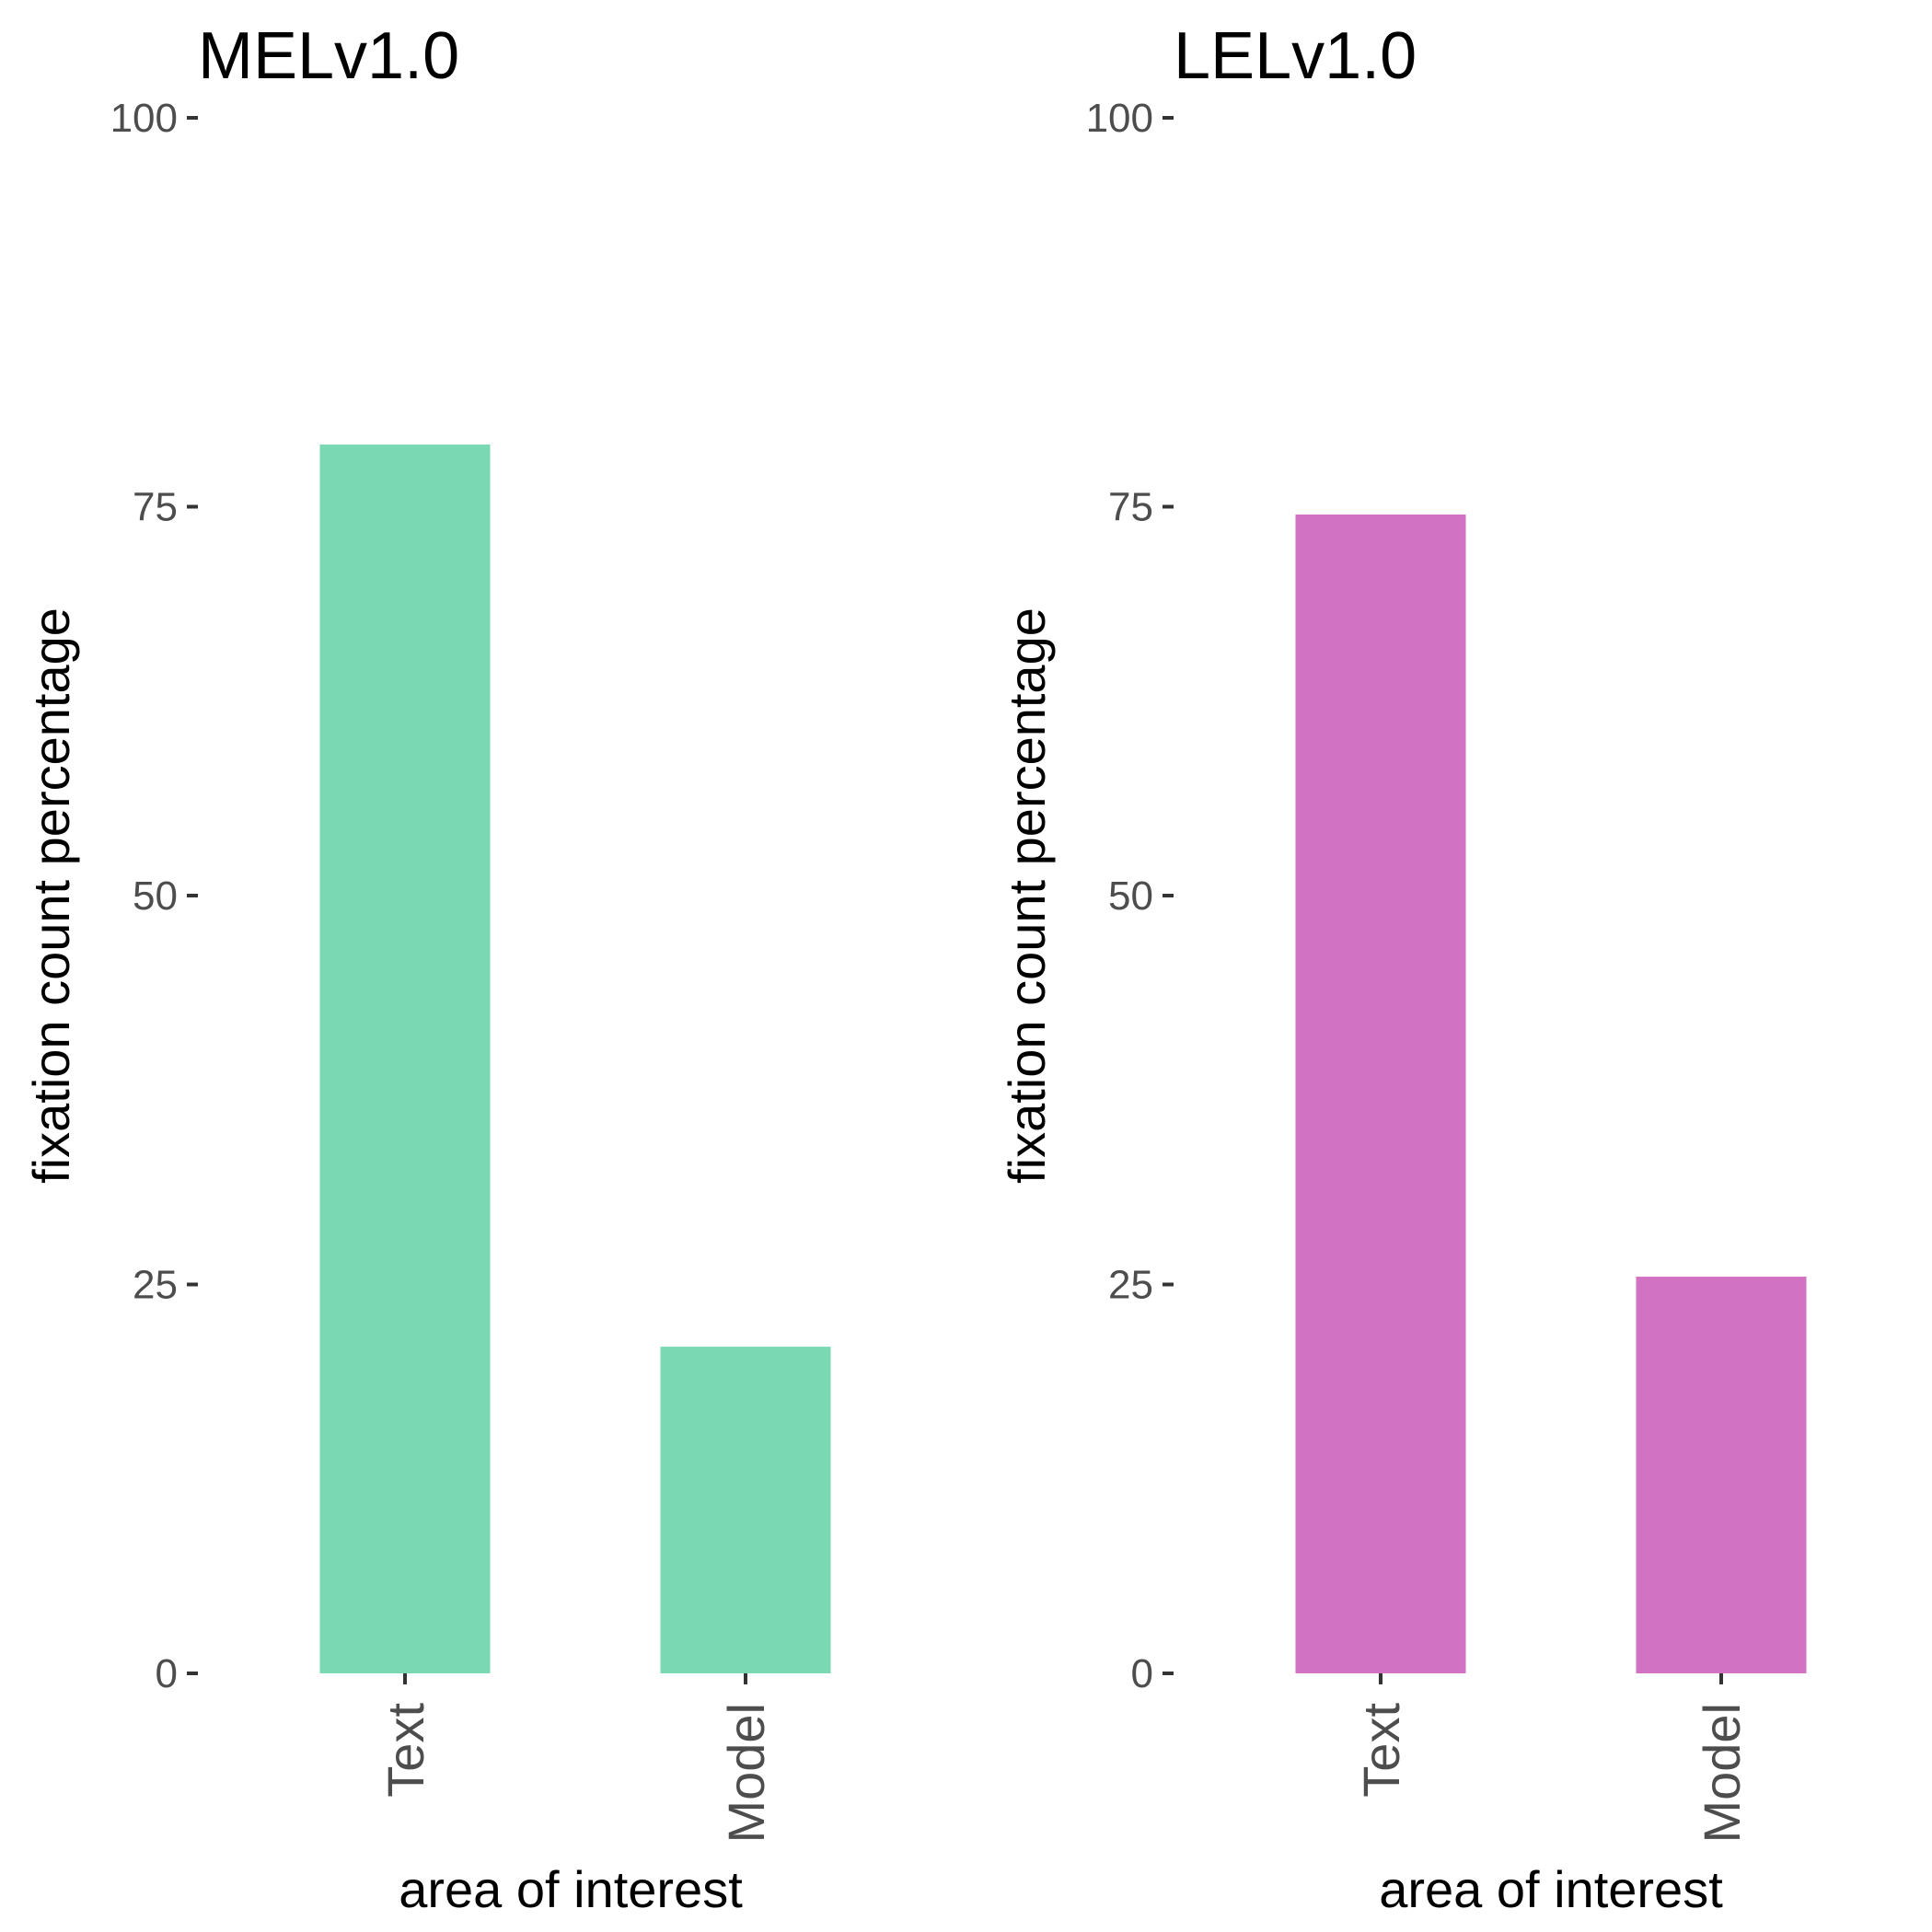 The width and height of the screenshot is (1932, 1932). What do you see at coordinates (329, 56) in the screenshot?
I see `panel-title: MELv1.0` at bounding box center [329, 56].